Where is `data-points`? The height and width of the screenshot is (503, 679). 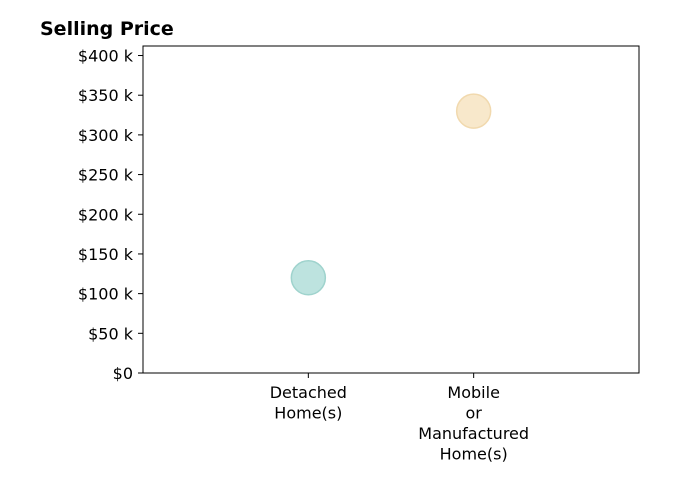 data-points is located at coordinates (391, 194).